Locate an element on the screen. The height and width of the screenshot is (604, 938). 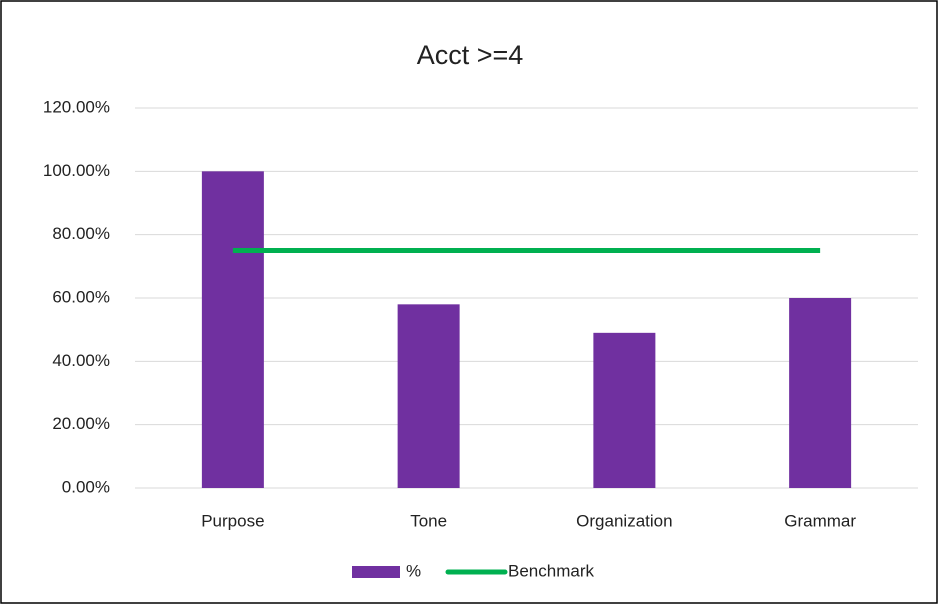
y-tick-label: 60.00% is located at coordinates (81, 296).